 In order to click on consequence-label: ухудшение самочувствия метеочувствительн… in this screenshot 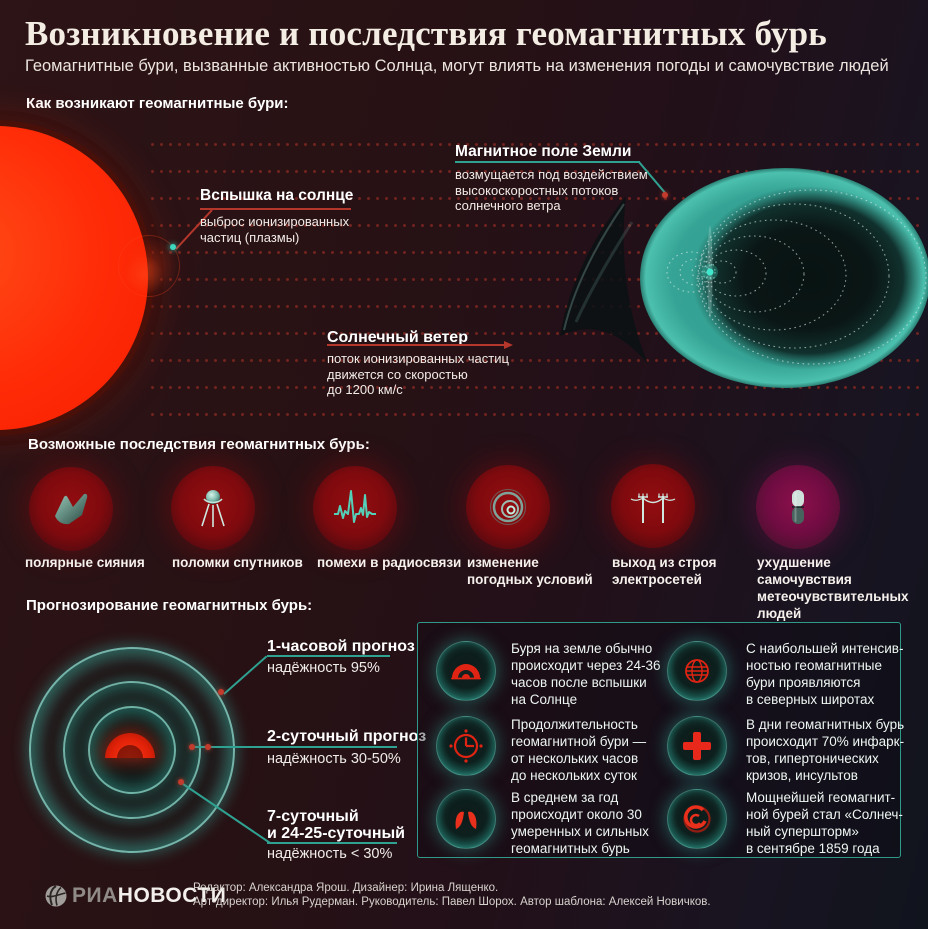, I will do `click(833, 588)`.